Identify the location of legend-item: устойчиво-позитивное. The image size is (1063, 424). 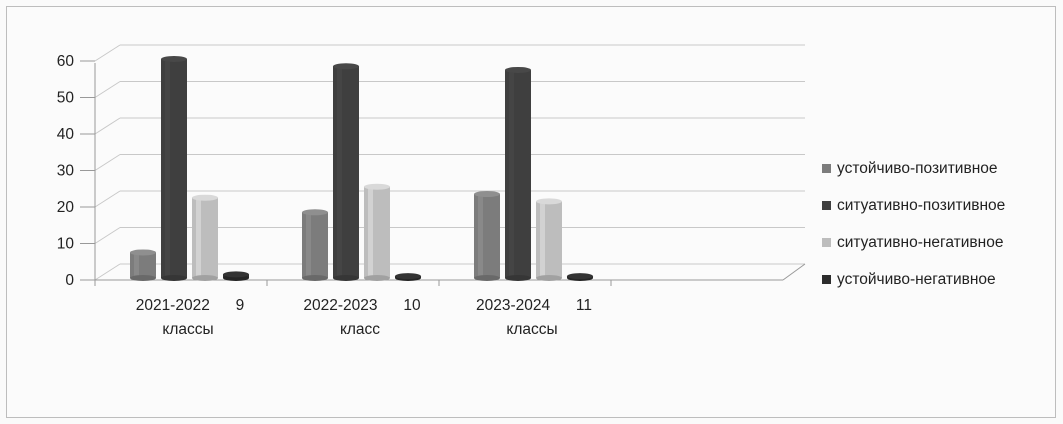
(913, 168).